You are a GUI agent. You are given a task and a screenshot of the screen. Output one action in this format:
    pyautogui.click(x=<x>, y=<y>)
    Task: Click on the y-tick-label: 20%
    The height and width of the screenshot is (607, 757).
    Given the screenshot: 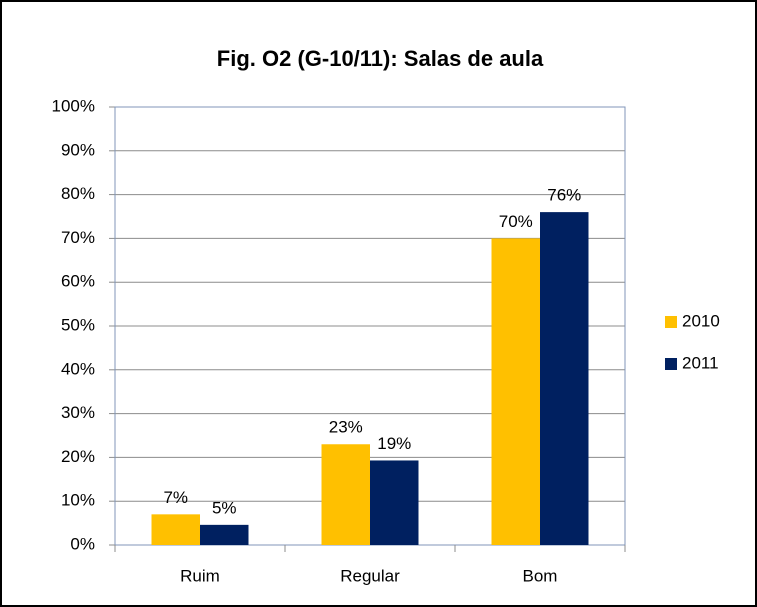 What is the action you would take?
    pyautogui.click(x=78, y=456)
    